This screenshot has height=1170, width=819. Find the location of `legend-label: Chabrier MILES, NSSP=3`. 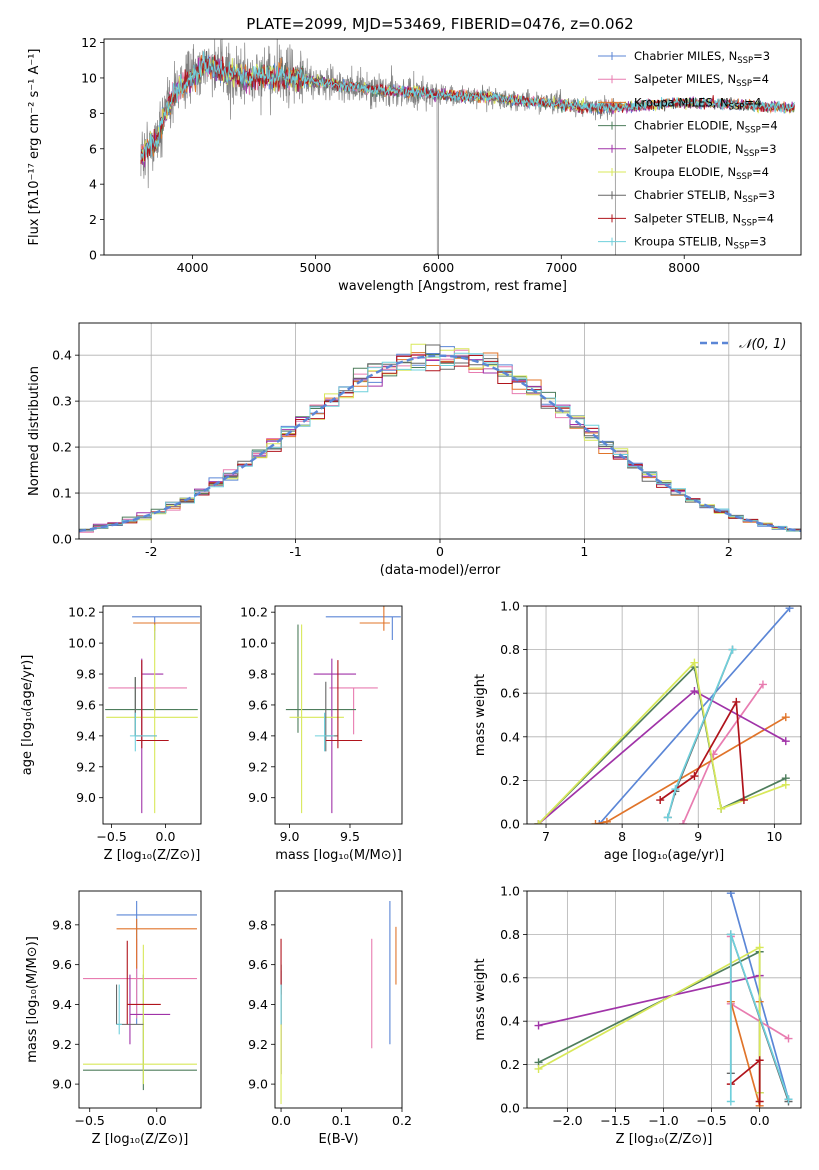

legend-label: Chabrier MILES, NSSP=3 is located at coordinates (702, 57).